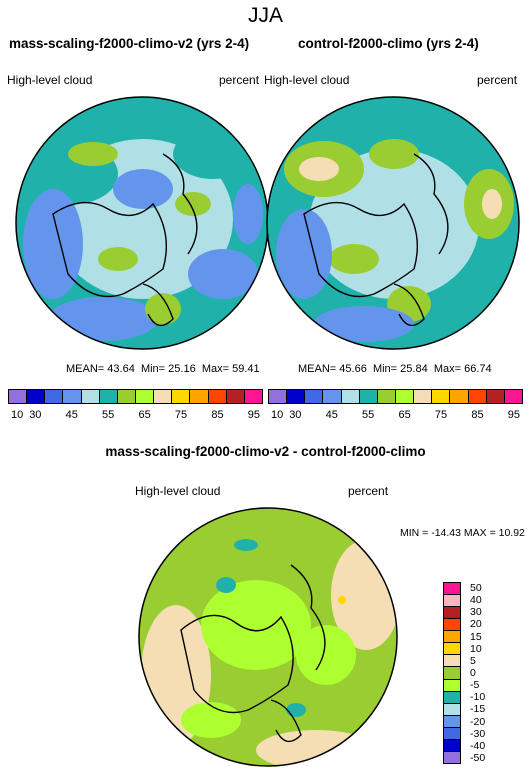 This screenshot has height=771, width=531. I want to click on right-min-label: Min=, so click(385, 369).